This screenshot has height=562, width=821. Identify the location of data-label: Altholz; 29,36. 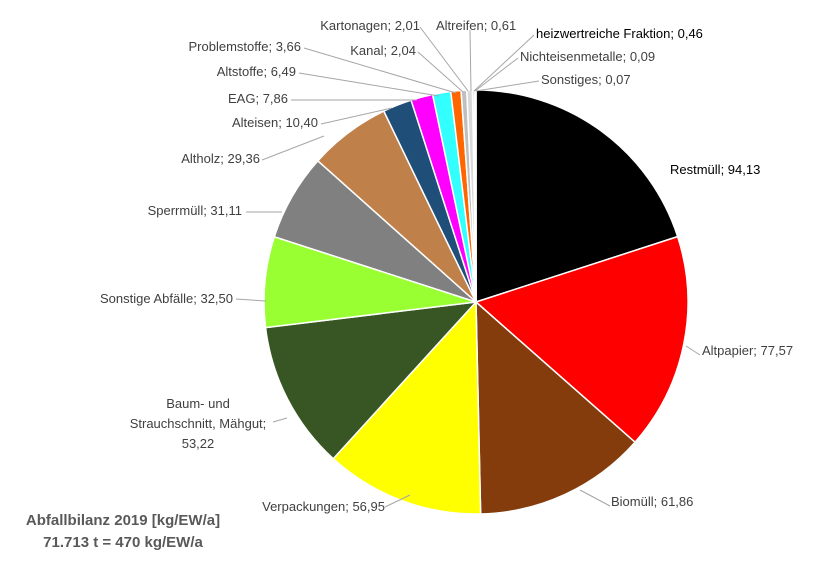
(220, 158).